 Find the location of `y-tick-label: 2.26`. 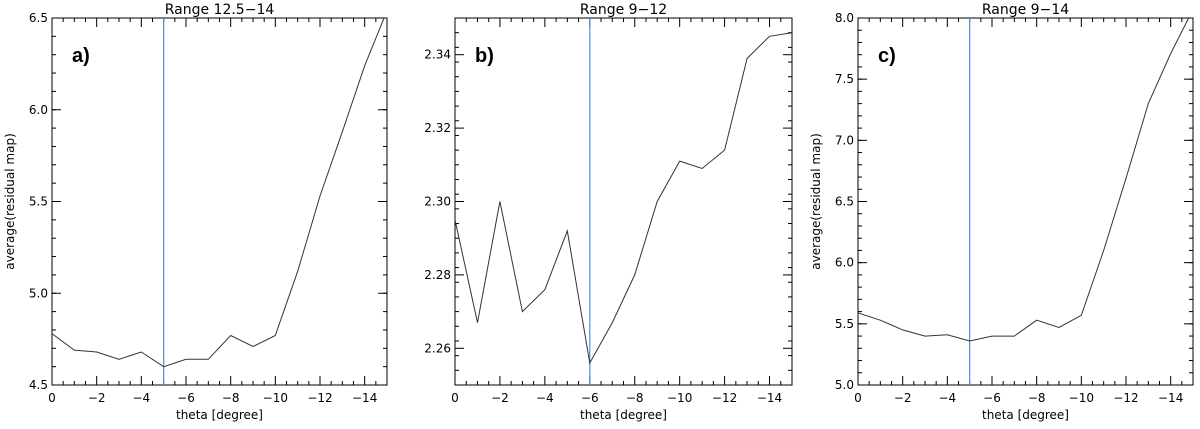

y-tick-label: 2.26 is located at coordinates (437, 348).